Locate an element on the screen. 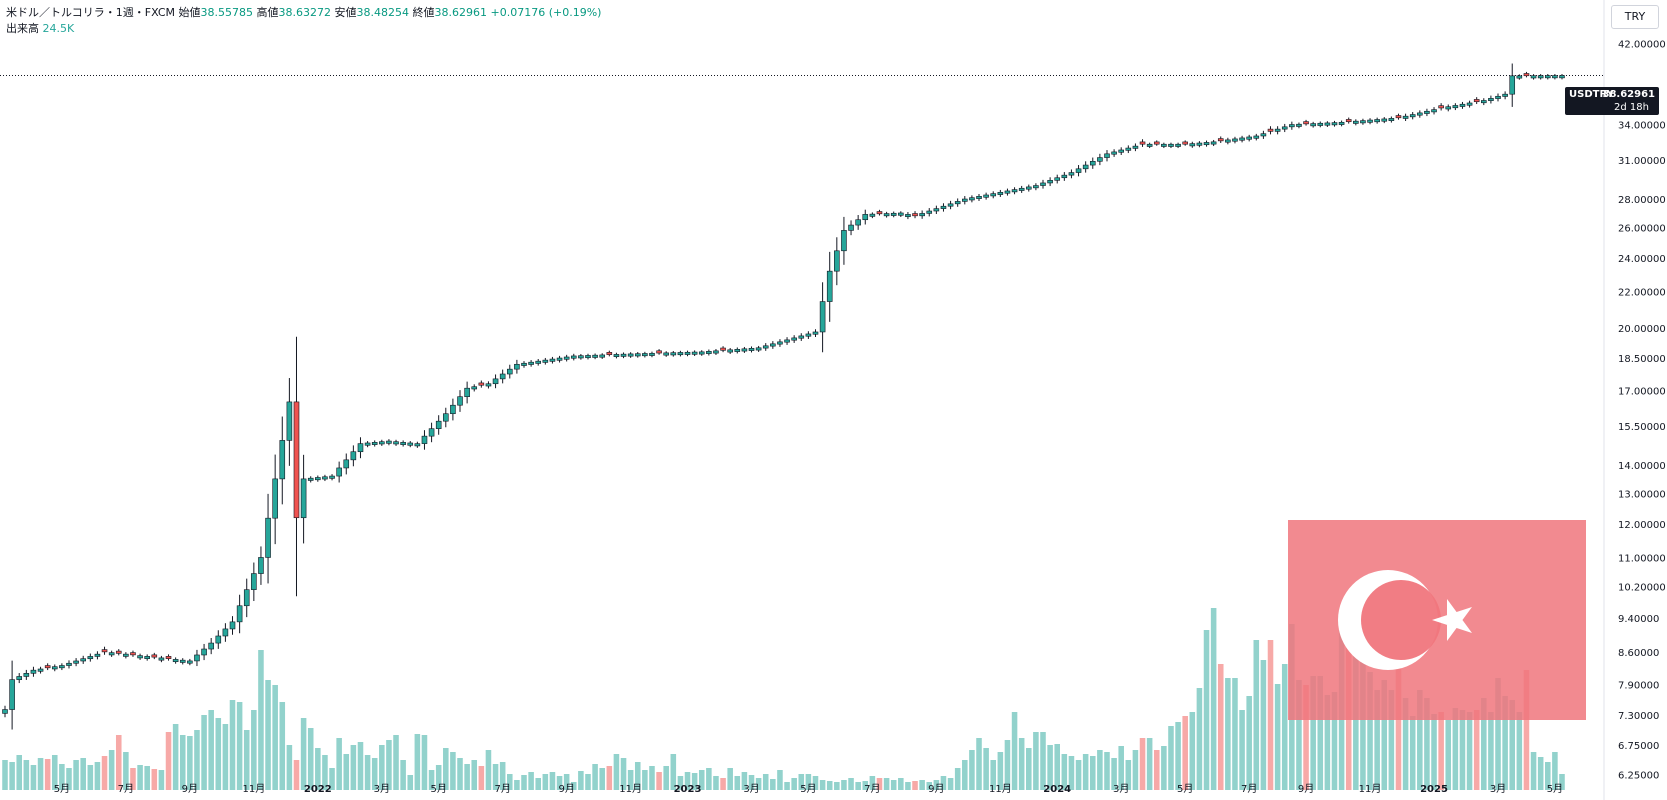 This screenshot has height=800, width=1667. y-tick-label: 18.50000 is located at coordinates (1642, 359).